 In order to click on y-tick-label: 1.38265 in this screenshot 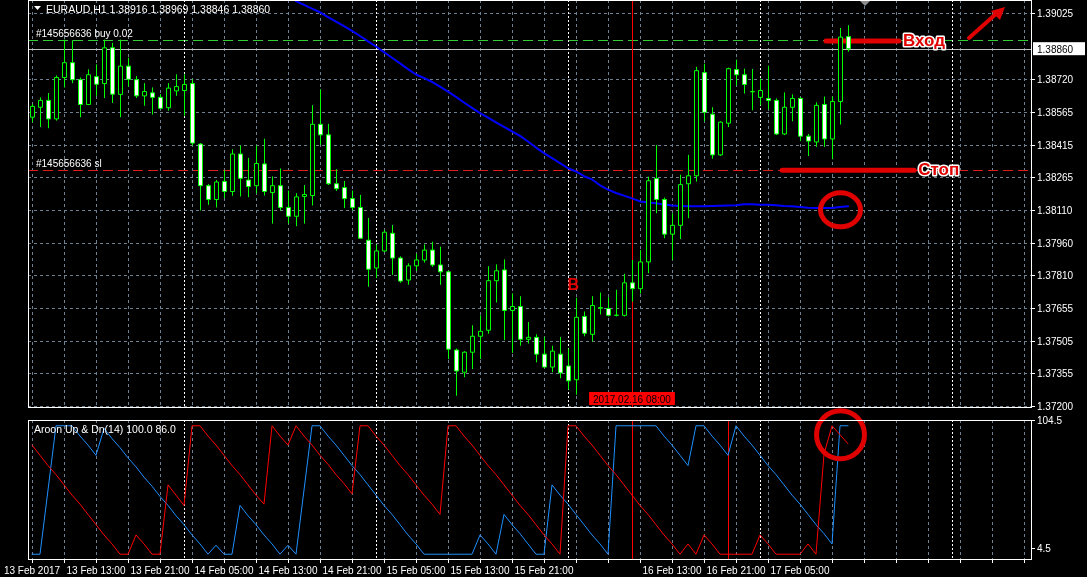, I will do `click(1055, 177)`.